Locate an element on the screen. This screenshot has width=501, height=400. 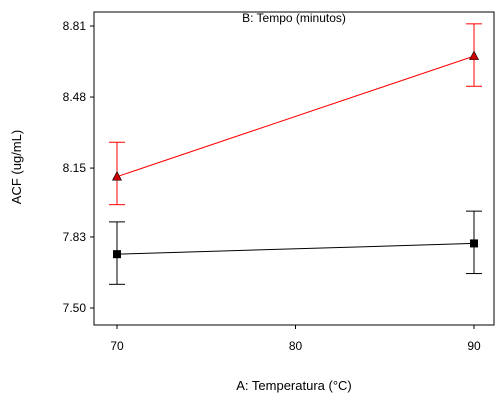
y-tick-label: 7.50 is located at coordinates (75, 308).